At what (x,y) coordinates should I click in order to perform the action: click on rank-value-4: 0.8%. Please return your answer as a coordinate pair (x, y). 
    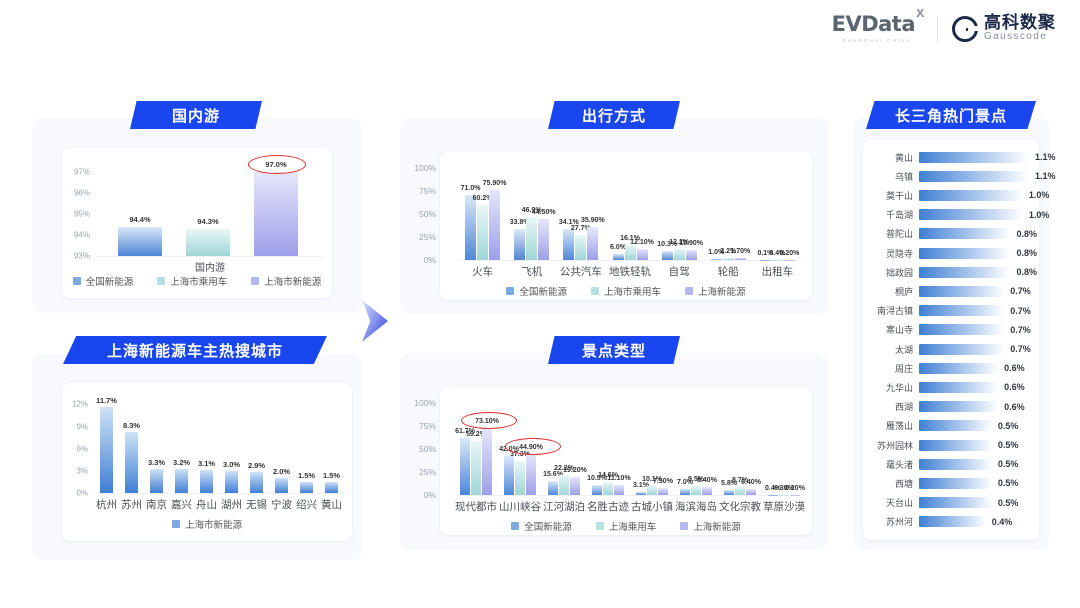
    Looking at the image, I should click on (1026, 233).